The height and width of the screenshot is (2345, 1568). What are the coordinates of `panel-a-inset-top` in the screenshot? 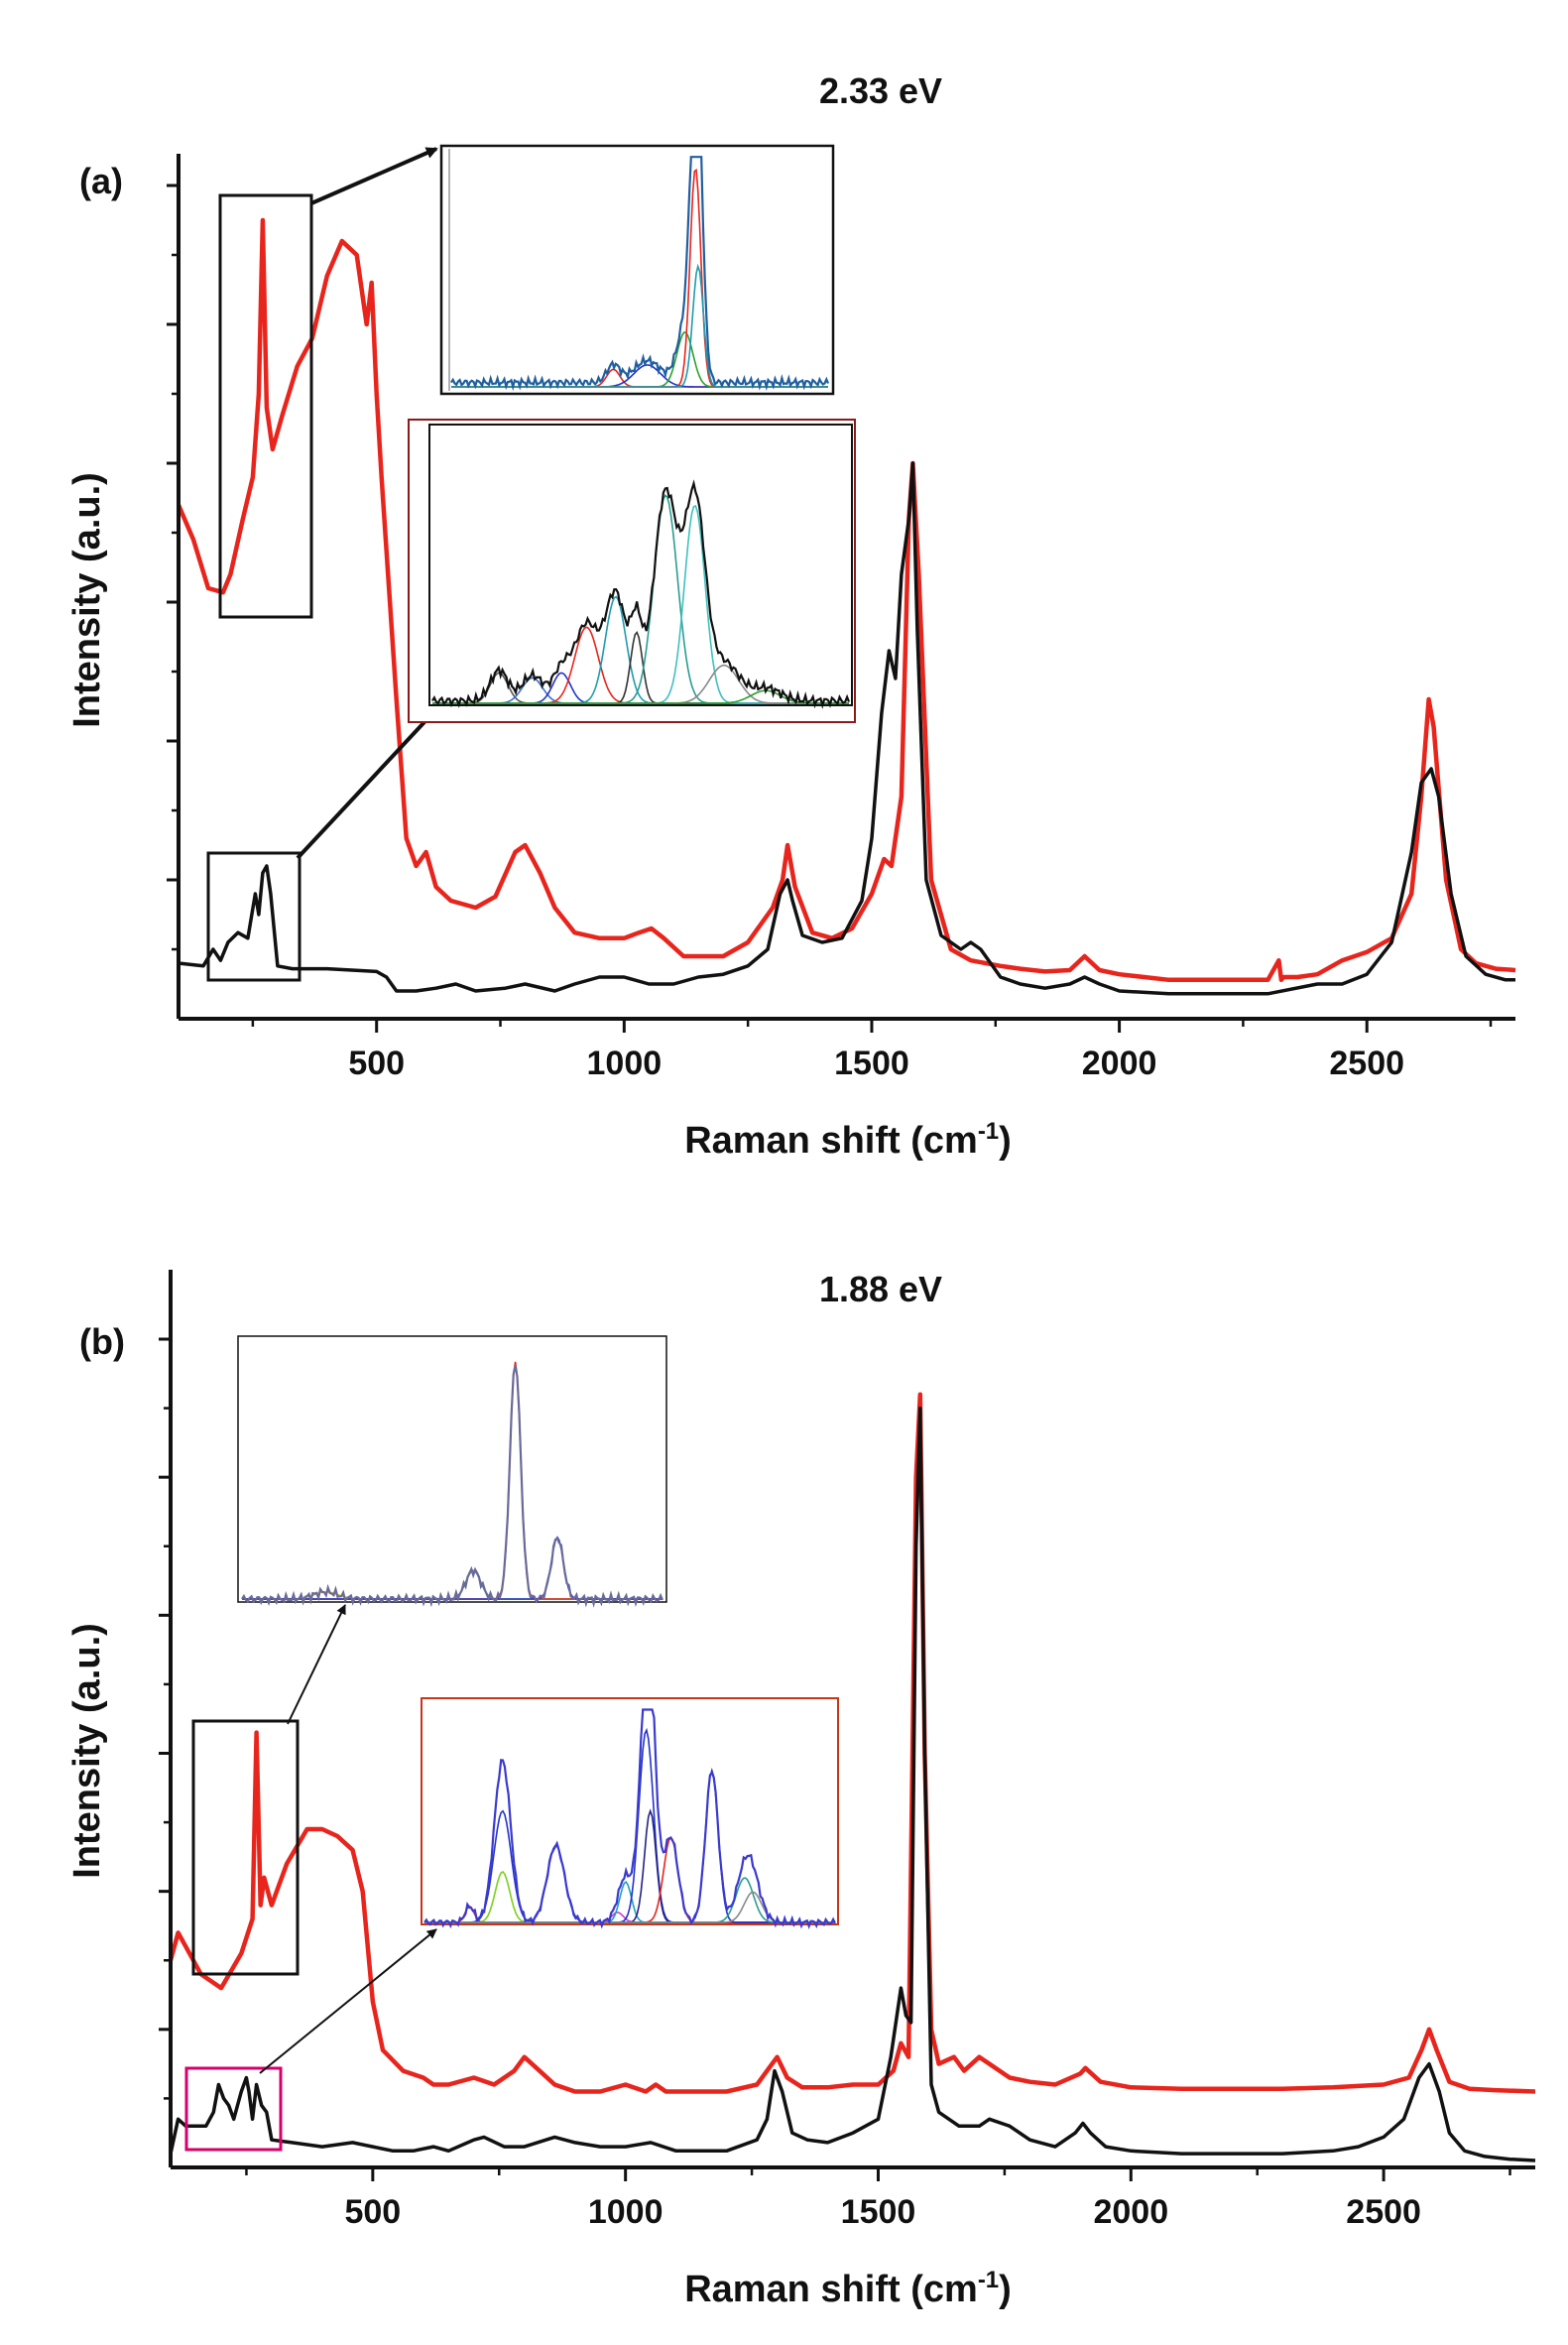 It's located at (637, 270).